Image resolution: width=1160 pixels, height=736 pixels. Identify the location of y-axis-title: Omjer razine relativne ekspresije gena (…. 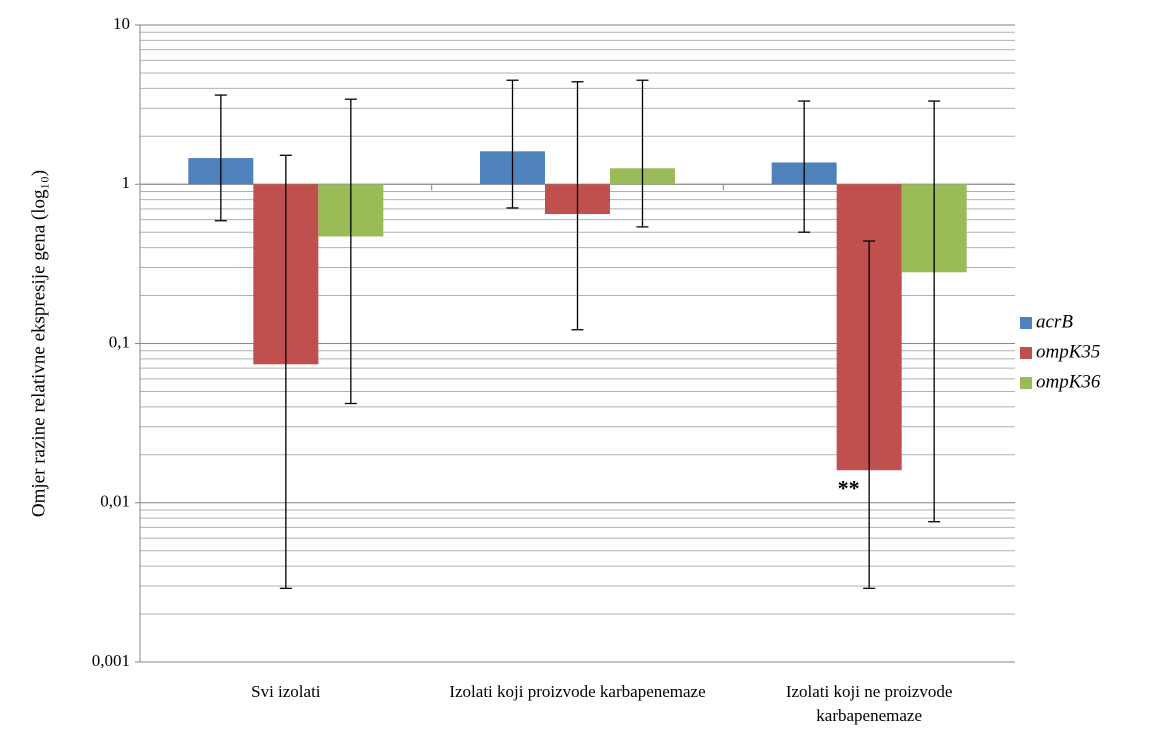
(38, 343).